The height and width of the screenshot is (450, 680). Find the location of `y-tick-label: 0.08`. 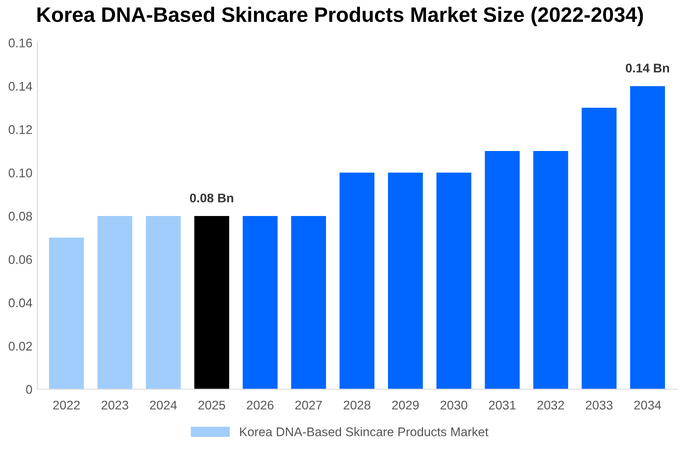

y-tick-label: 0.08 is located at coordinates (20, 216).